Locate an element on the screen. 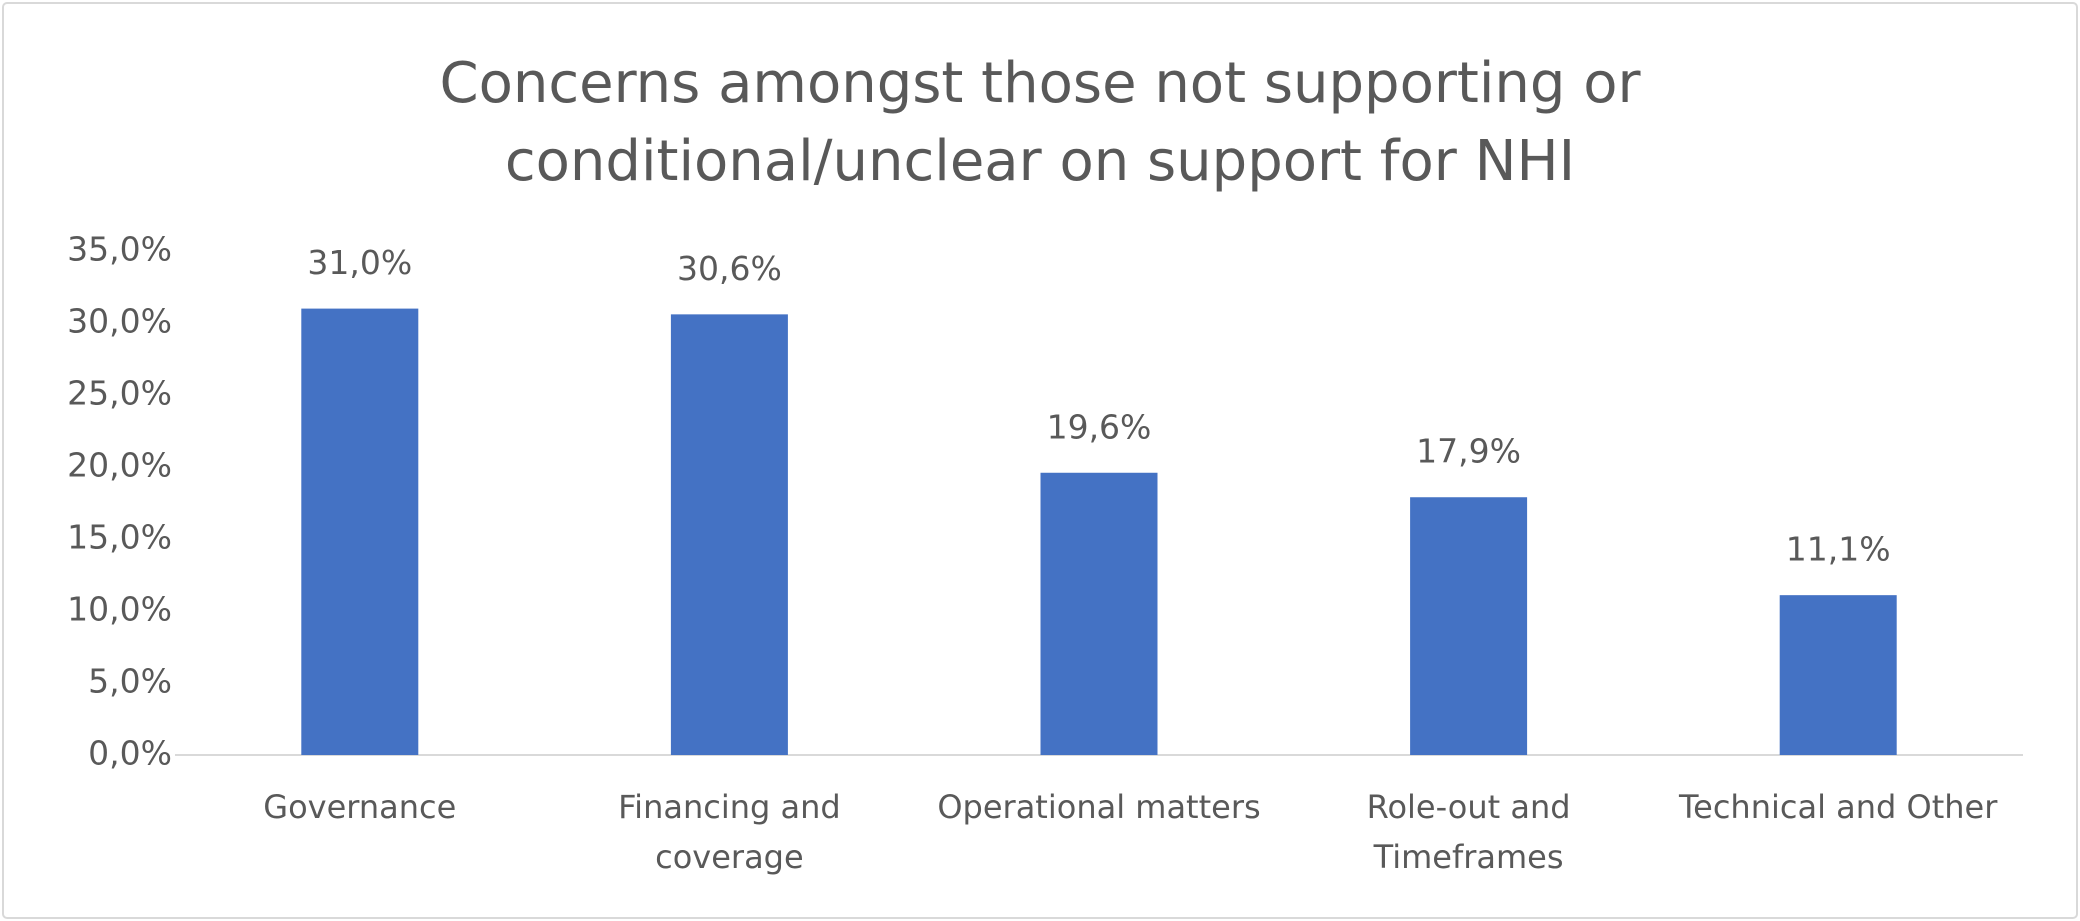 This screenshot has height=921, width=2080. x-tick-label: Technical and Other is located at coordinates (1838, 807).